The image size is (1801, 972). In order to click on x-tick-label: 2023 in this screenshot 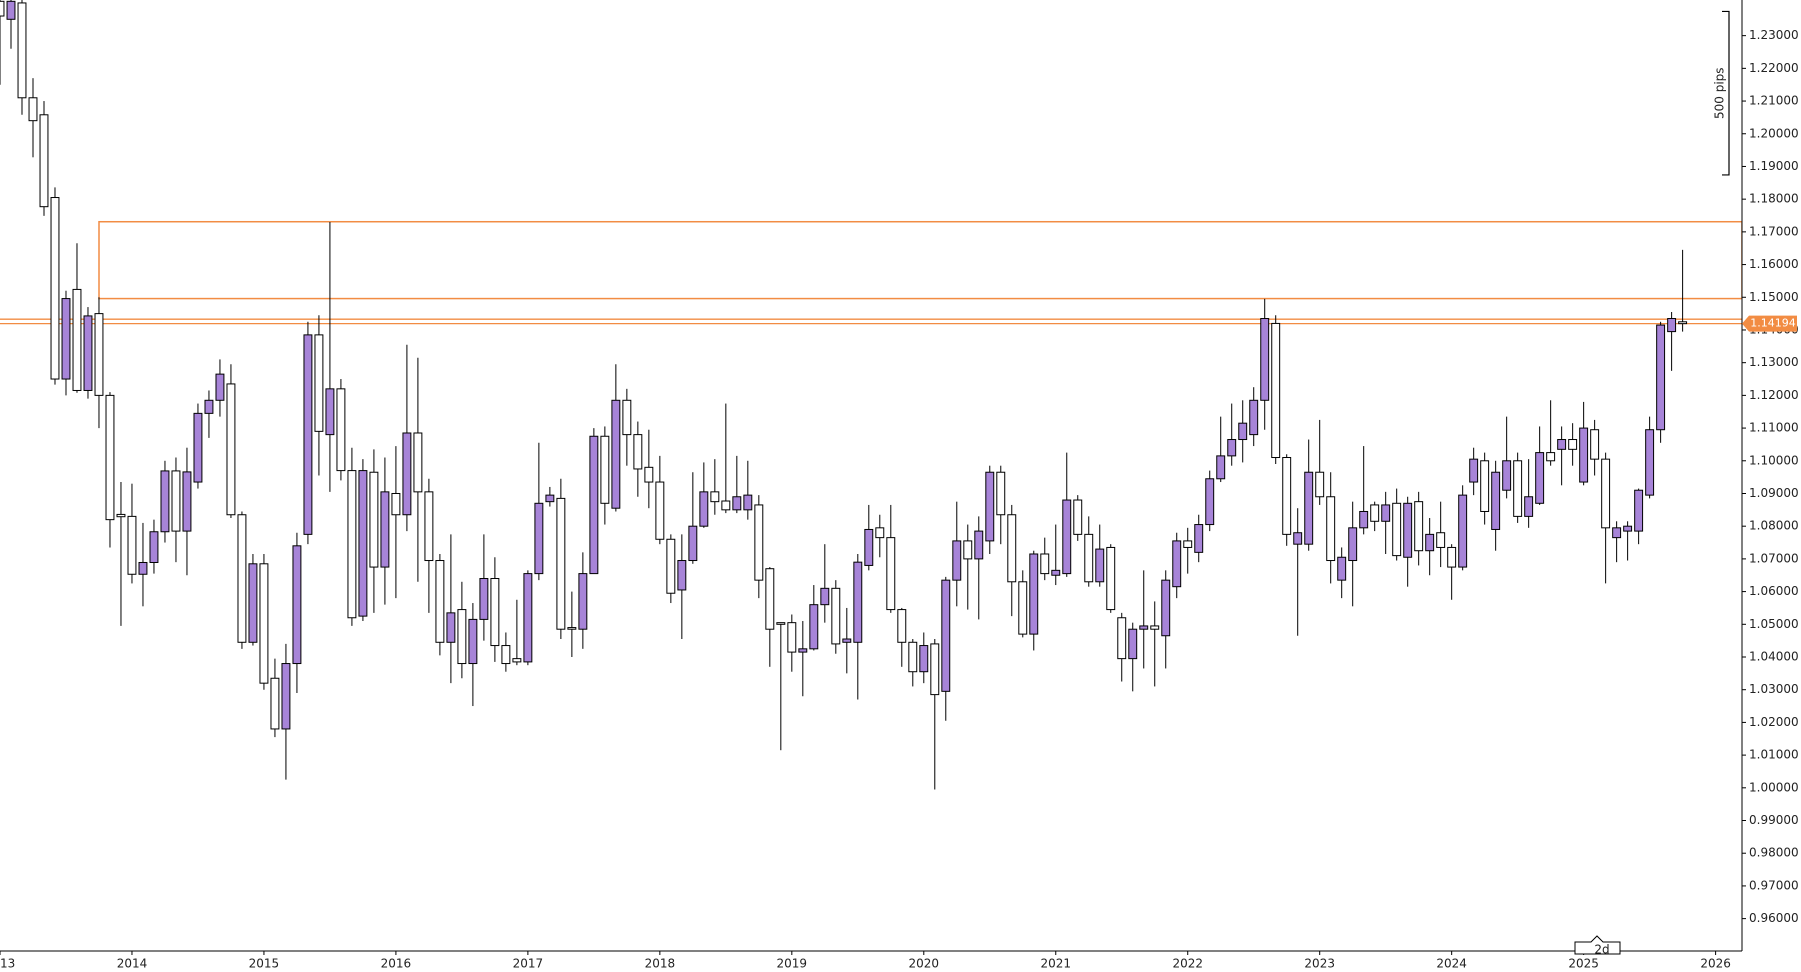, I will do `click(1319, 964)`.